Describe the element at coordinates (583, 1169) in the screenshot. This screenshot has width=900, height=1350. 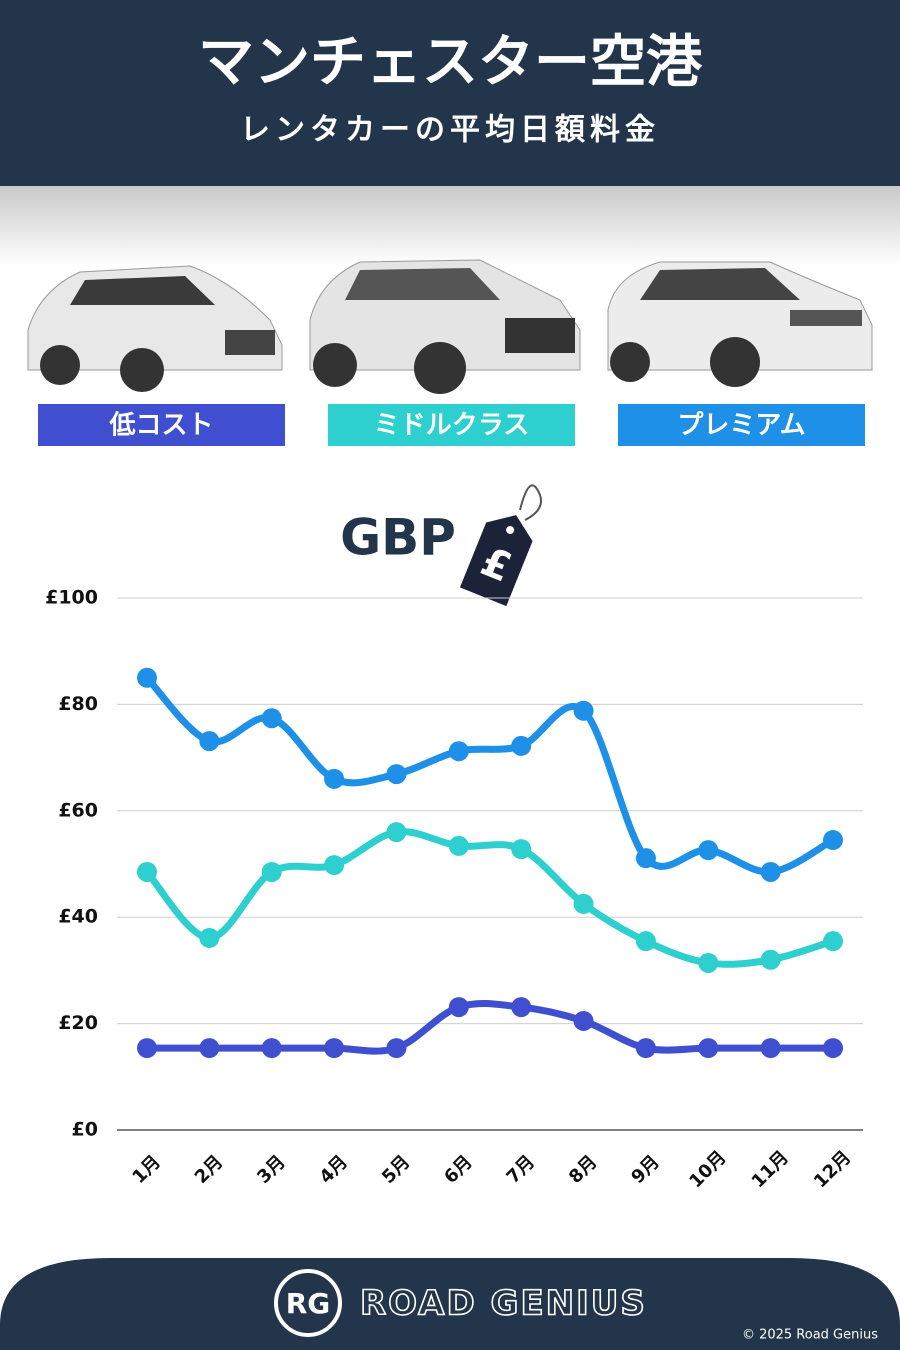
I see `x-tick-label: 8月` at that location.